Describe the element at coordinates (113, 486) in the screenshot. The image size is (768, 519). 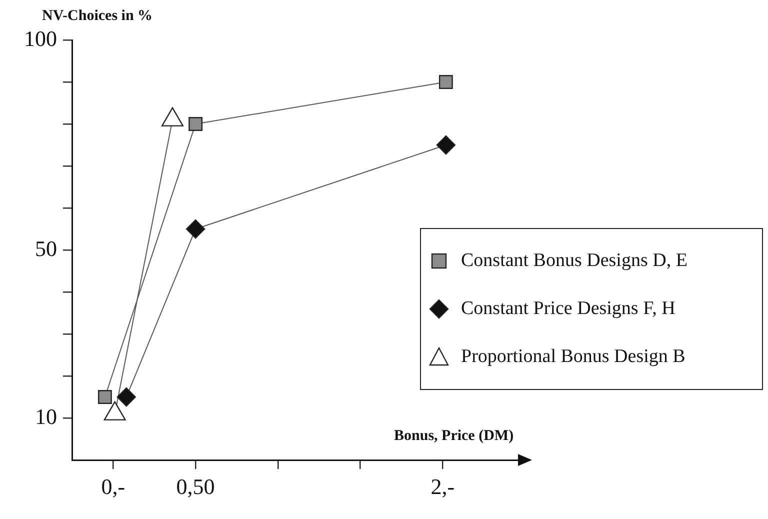
I see `x-tick-label: 0,-` at that location.